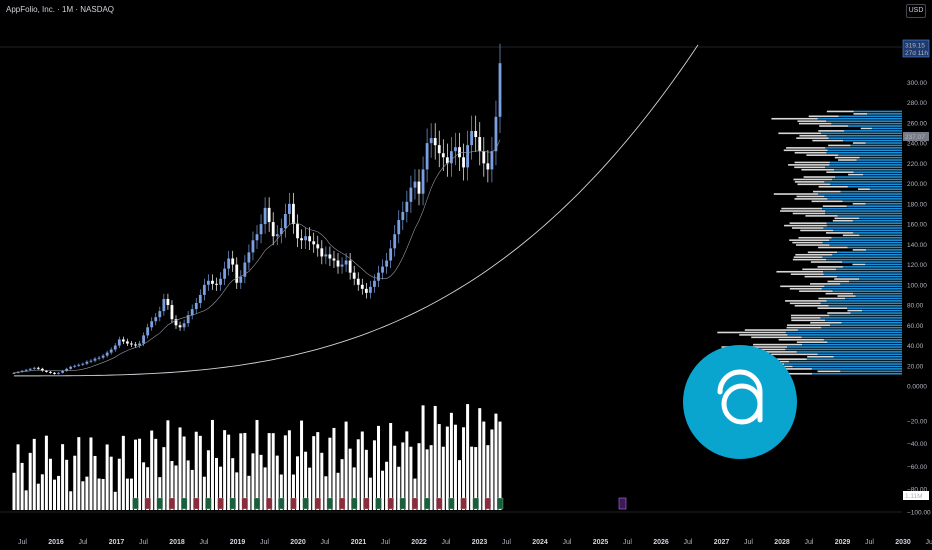 The height and width of the screenshot is (550, 932). I want to click on time-tick-label: 2025, so click(601, 542).